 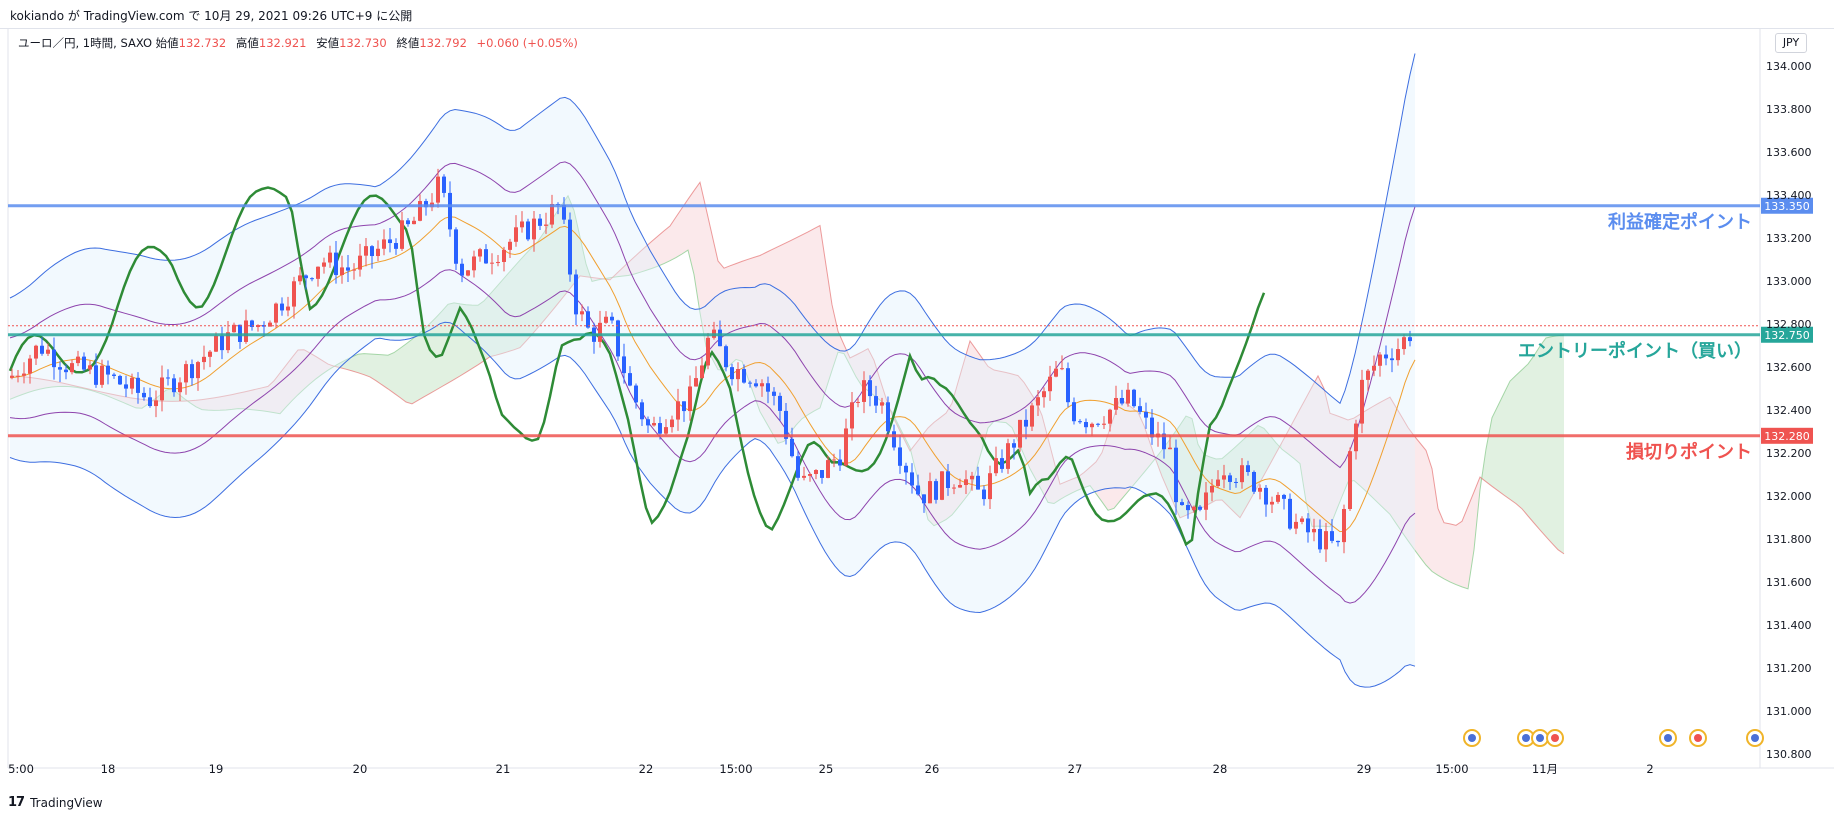 I want to click on level-label-2: 損切りポイント, so click(x=1689, y=452).